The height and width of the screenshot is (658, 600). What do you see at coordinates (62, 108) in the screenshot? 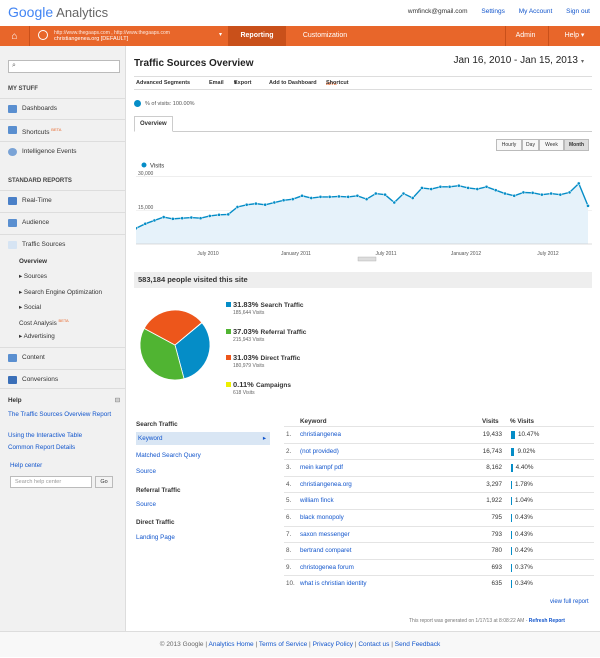
I see `sidebar-item-dashboards: Dashboards` at bounding box center [62, 108].